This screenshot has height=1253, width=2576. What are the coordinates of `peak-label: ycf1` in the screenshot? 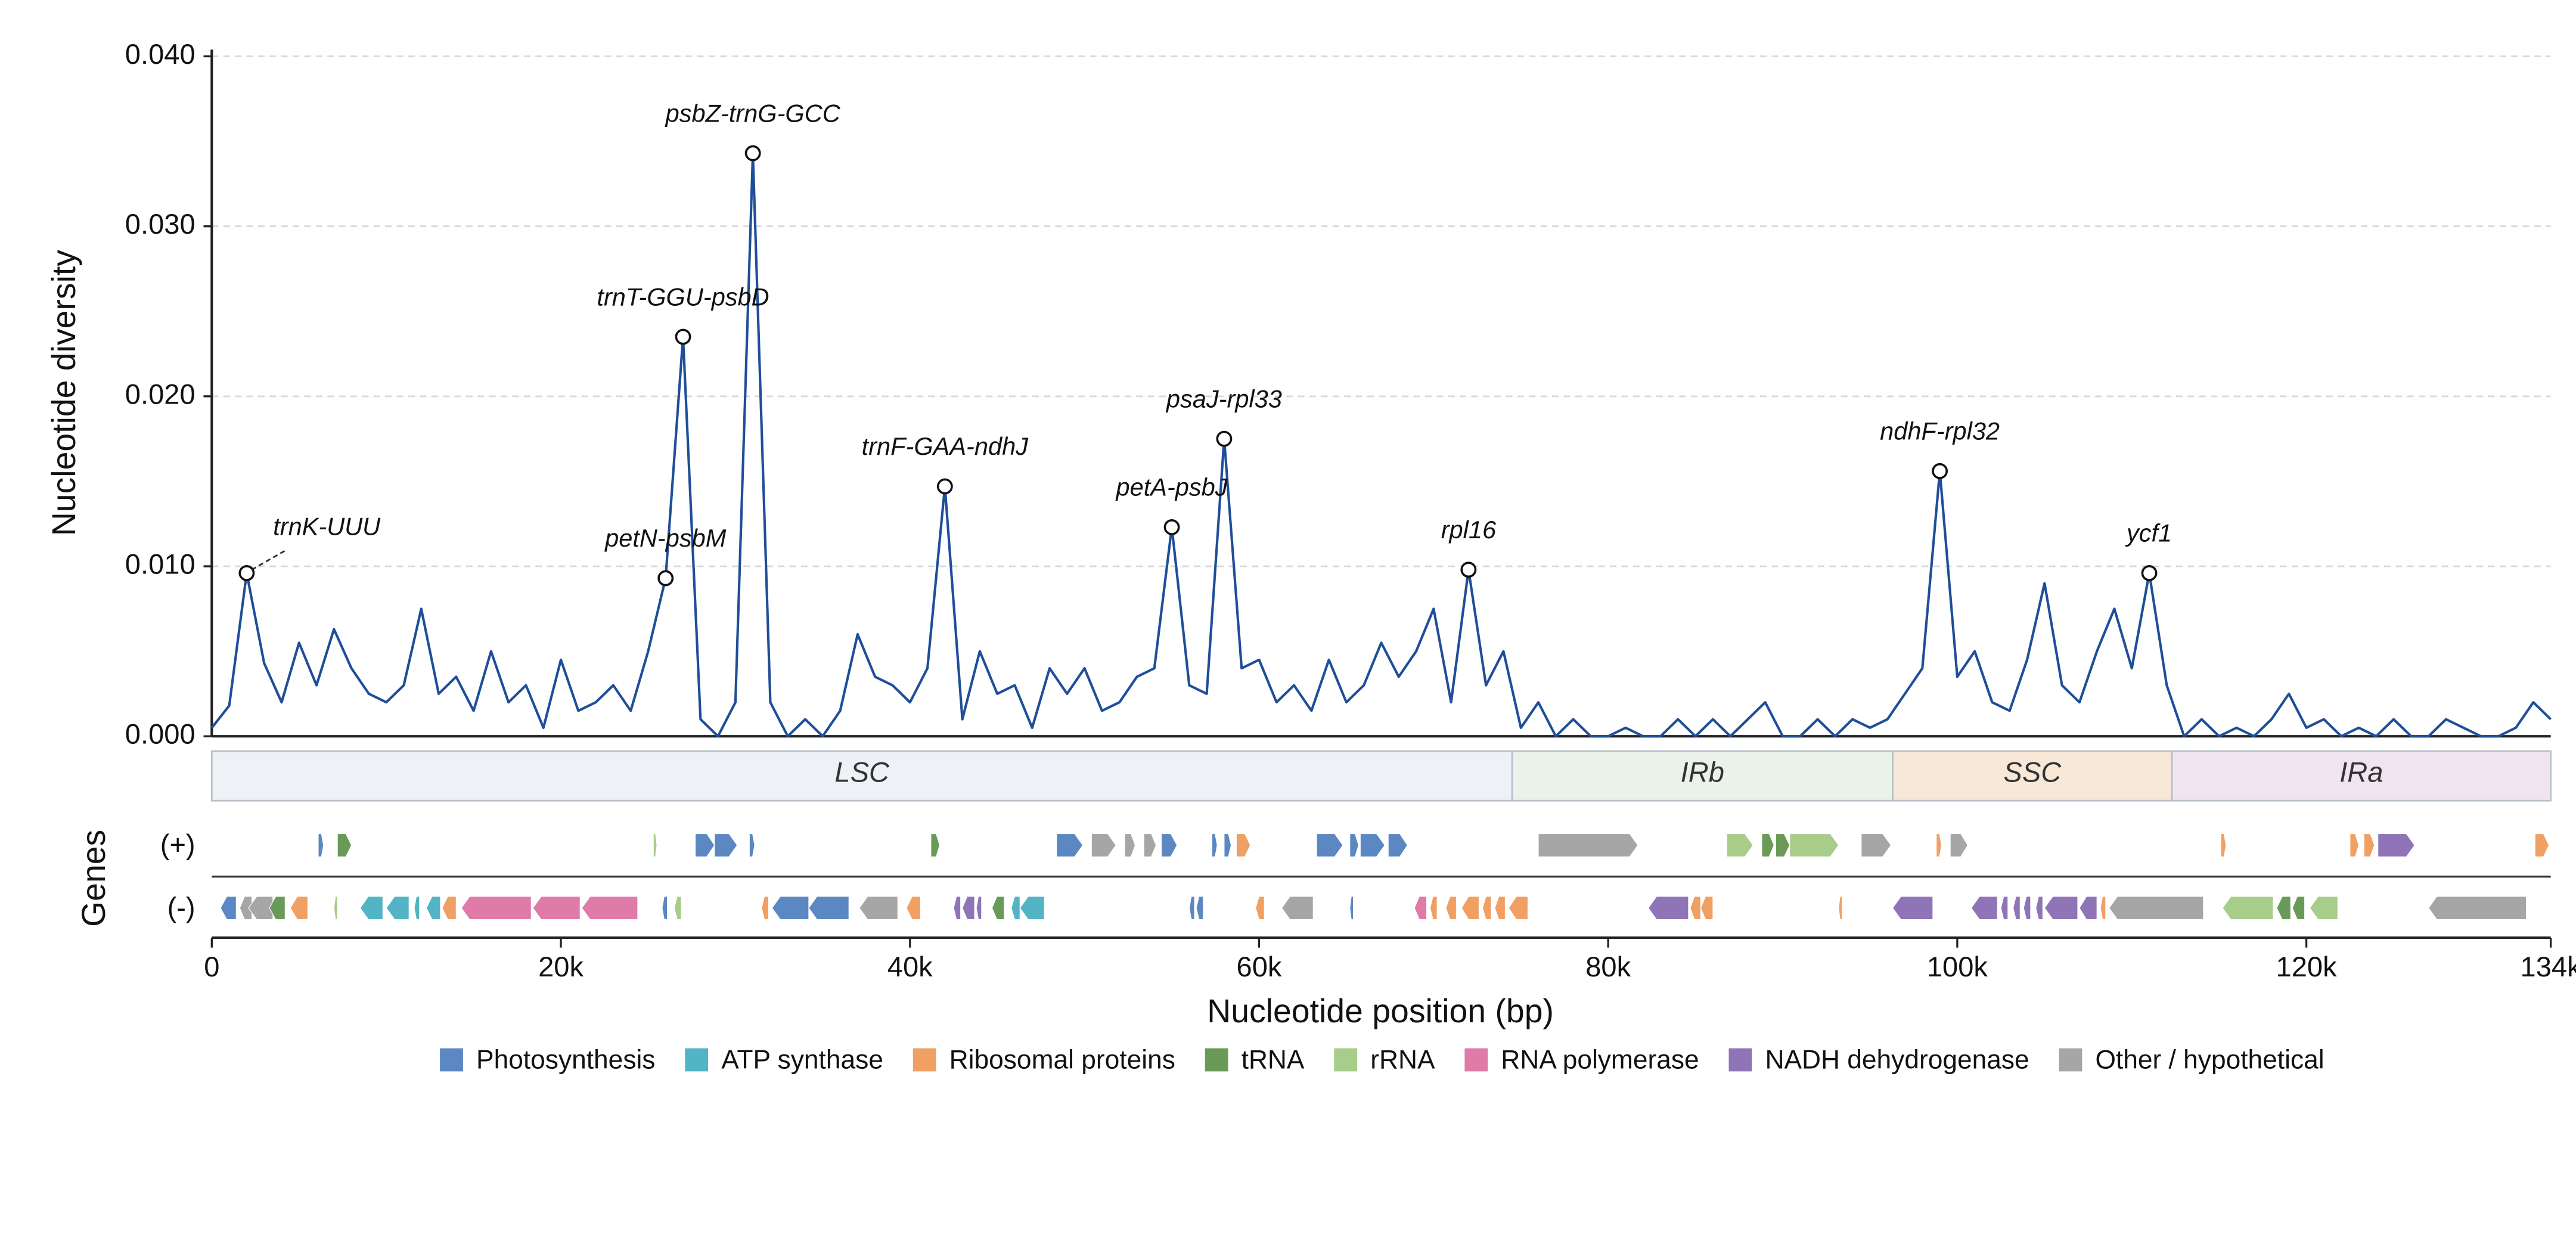 It's located at (2148, 533).